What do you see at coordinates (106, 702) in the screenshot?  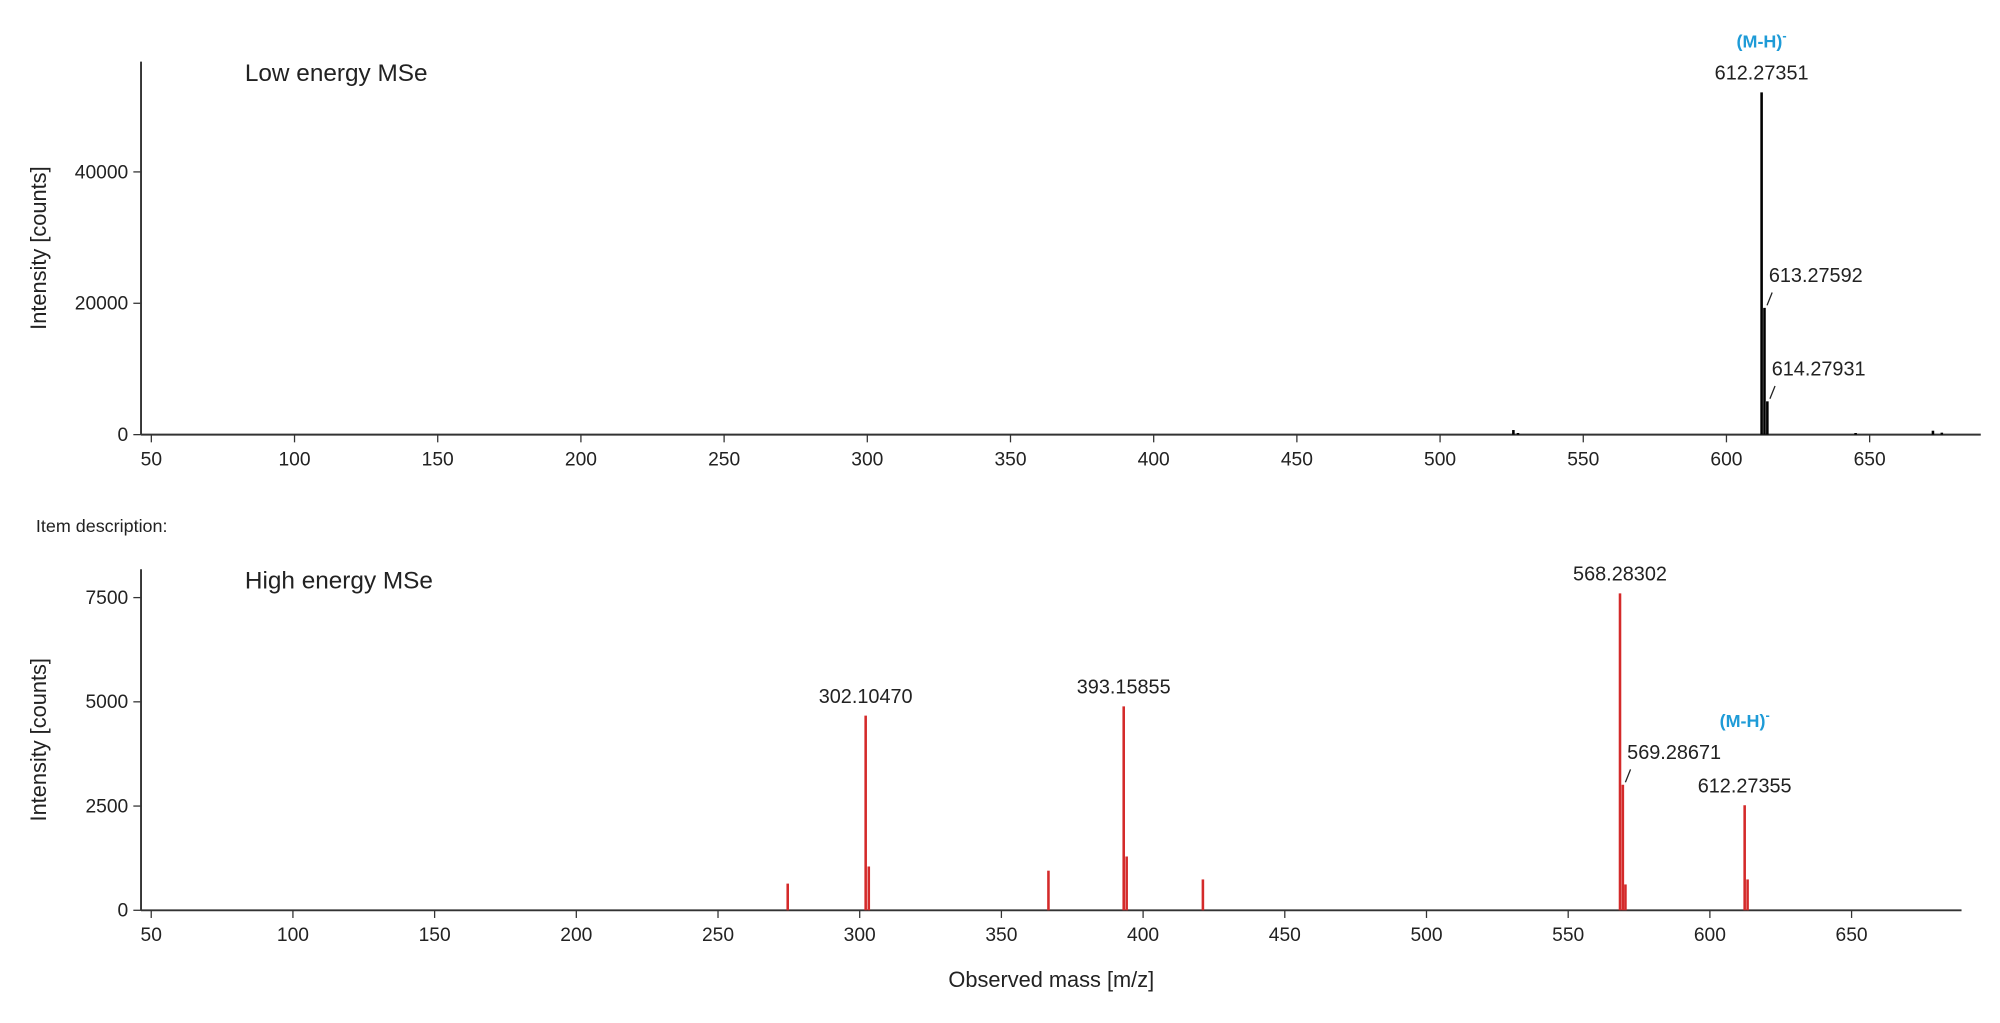 I see `y-tick-label: 5000` at bounding box center [106, 702].